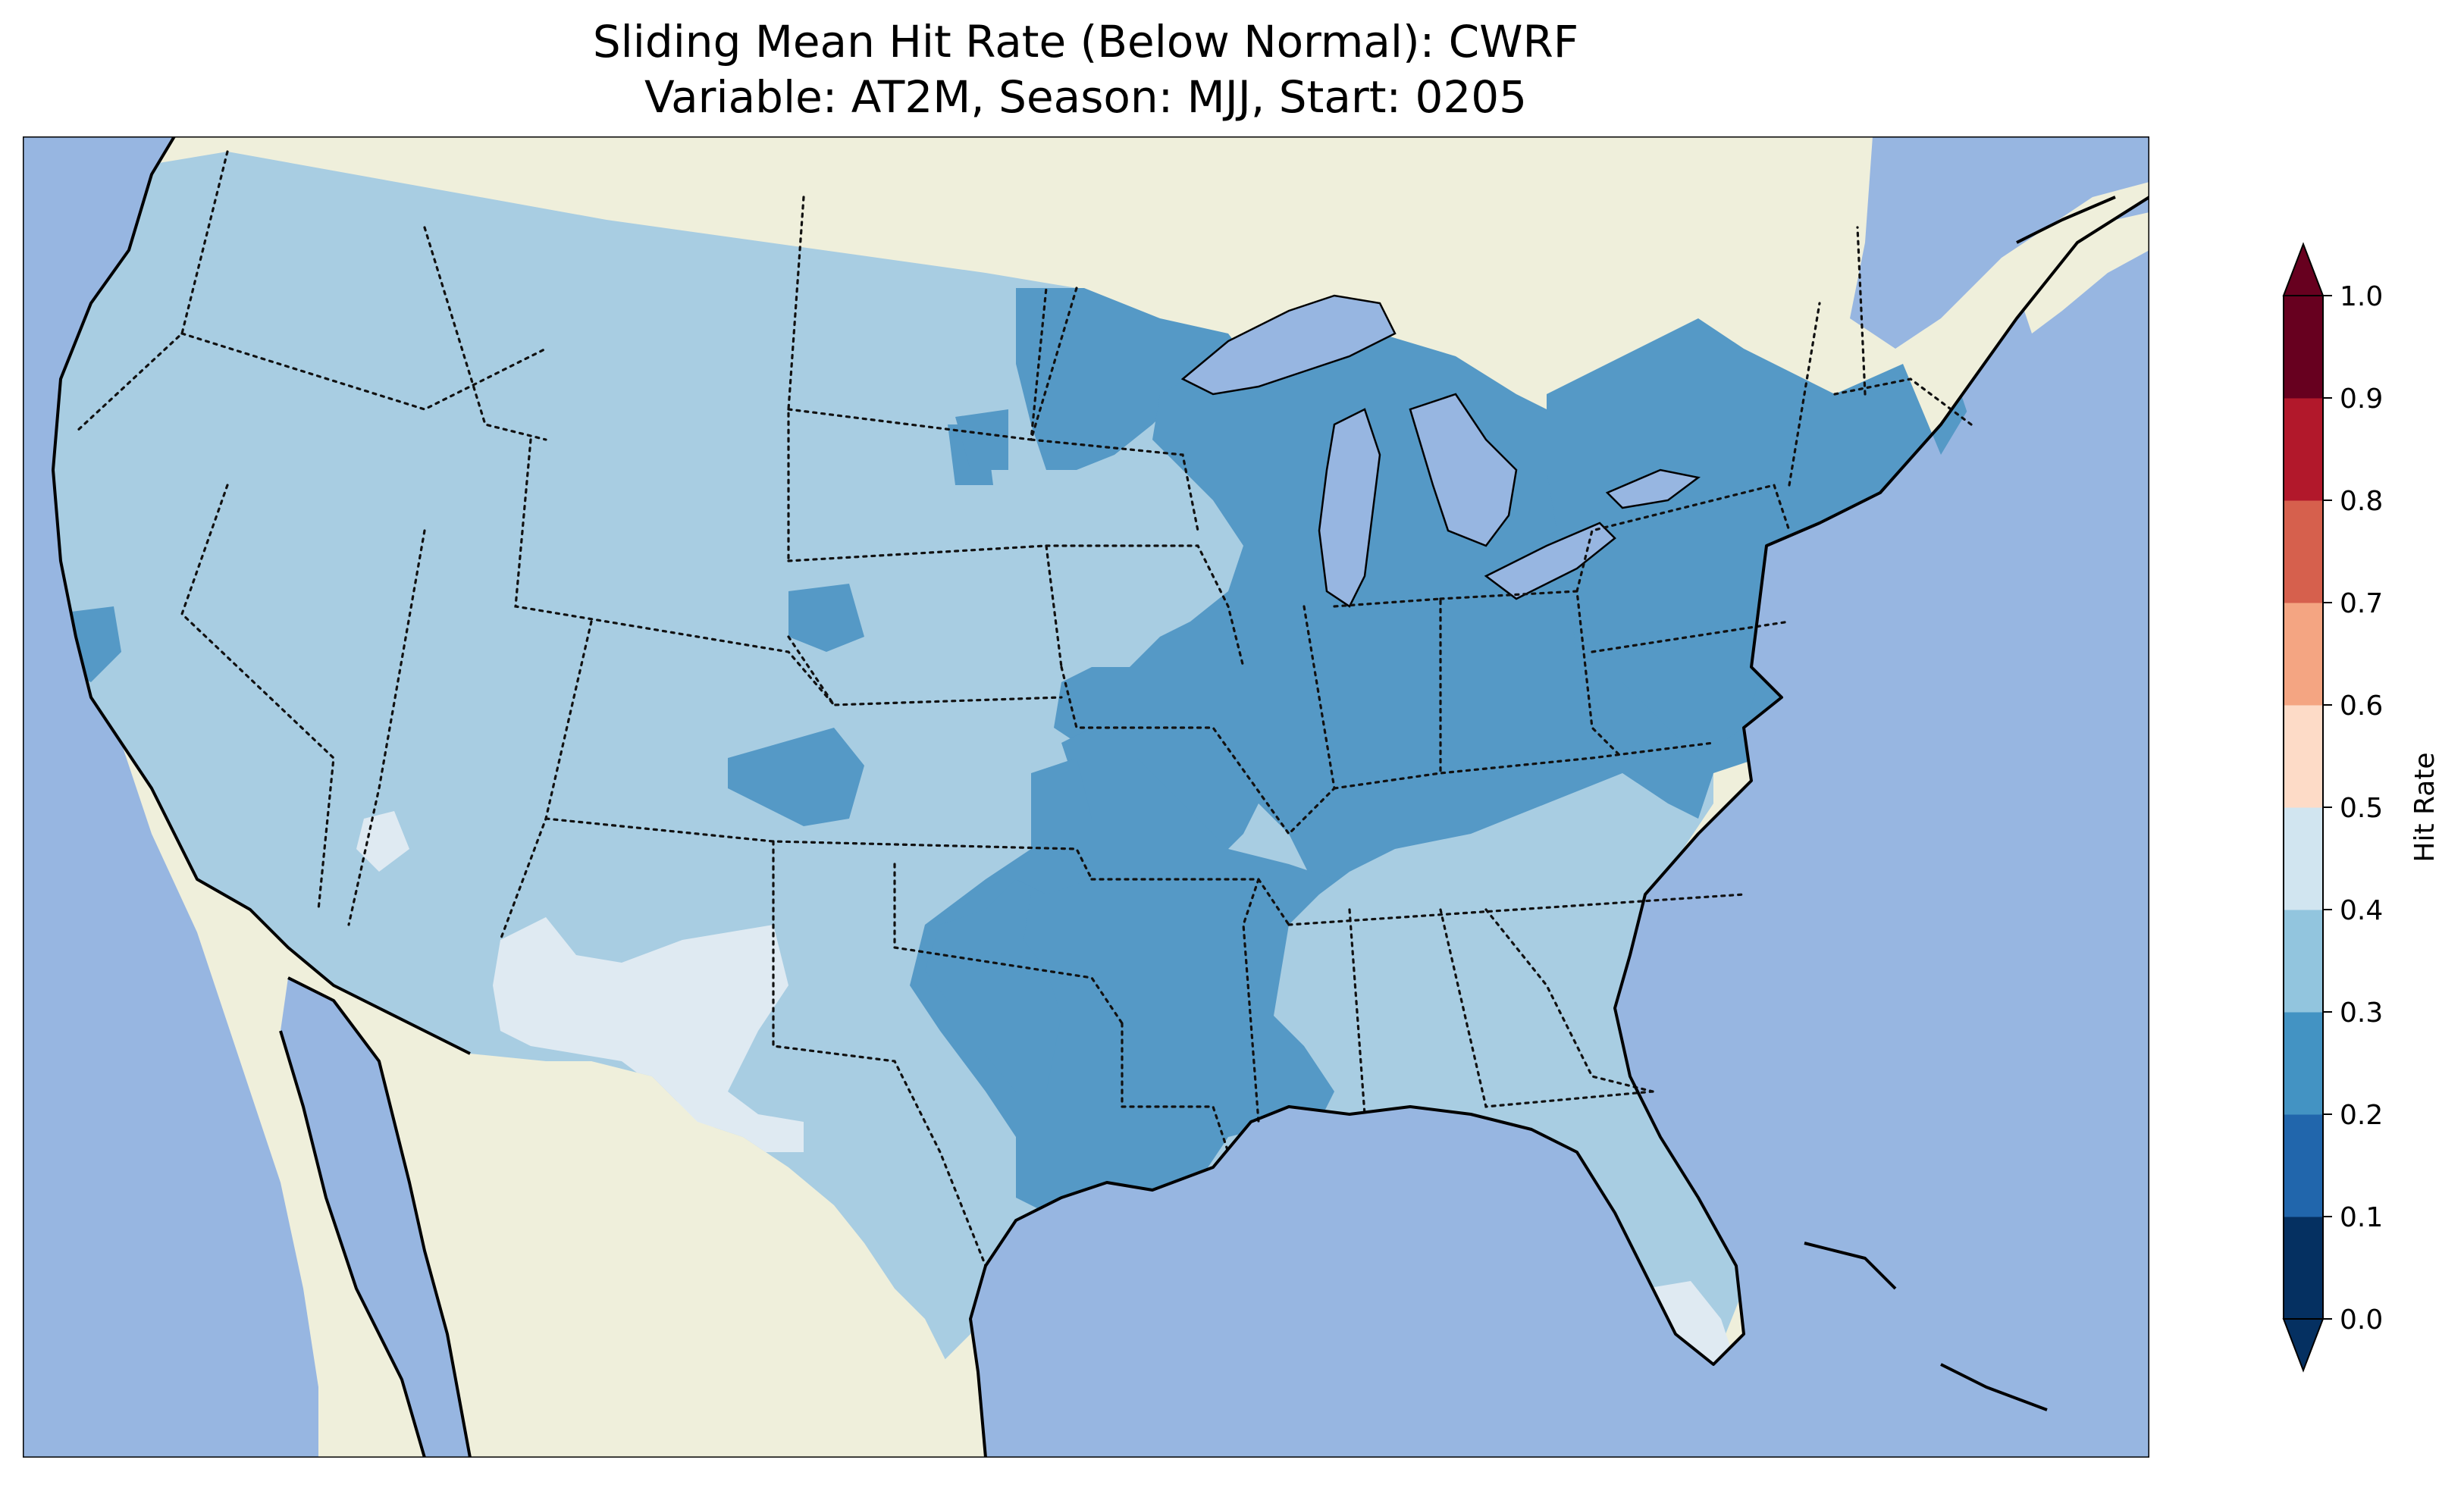 This screenshot has height=1494, width=2464. Describe the element at coordinates (2361, 603) in the screenshot. I see `colorbar-tick-label: 0.7` at that location.